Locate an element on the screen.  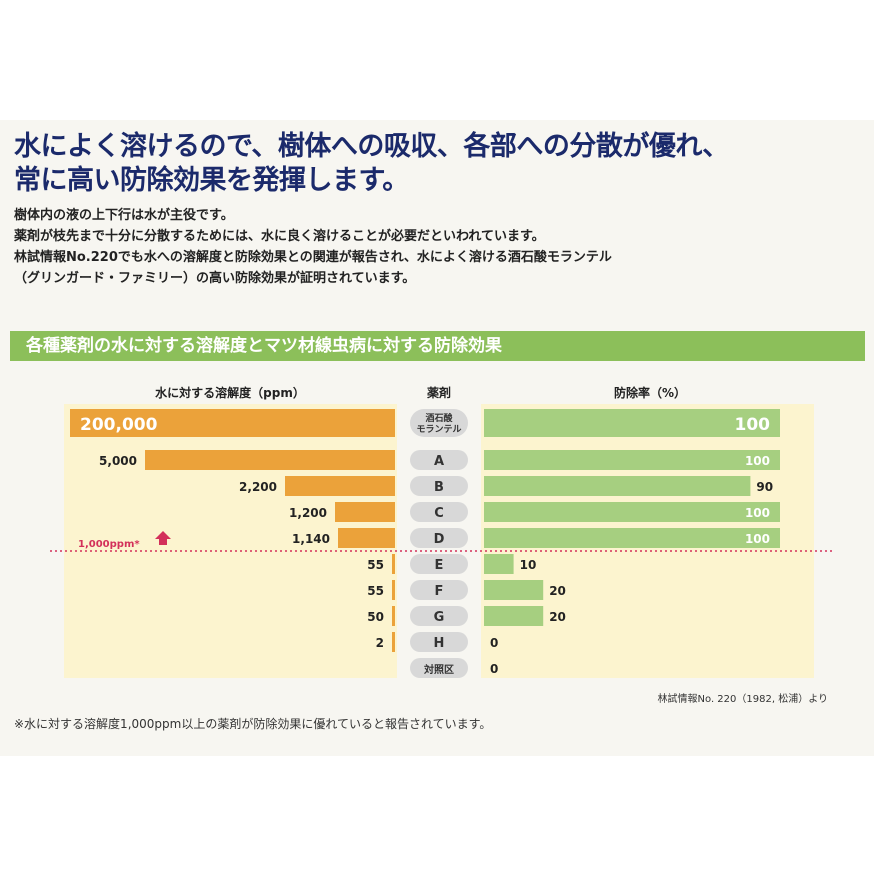
solubility-label: 5,000 is located at coordinates (118, 461).